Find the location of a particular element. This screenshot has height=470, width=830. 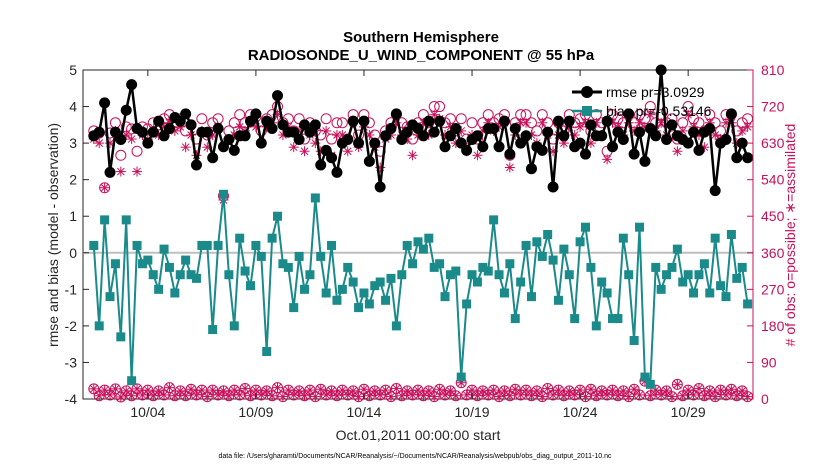

y-right-tick-label: 630 is located at coordinates (773, 143).